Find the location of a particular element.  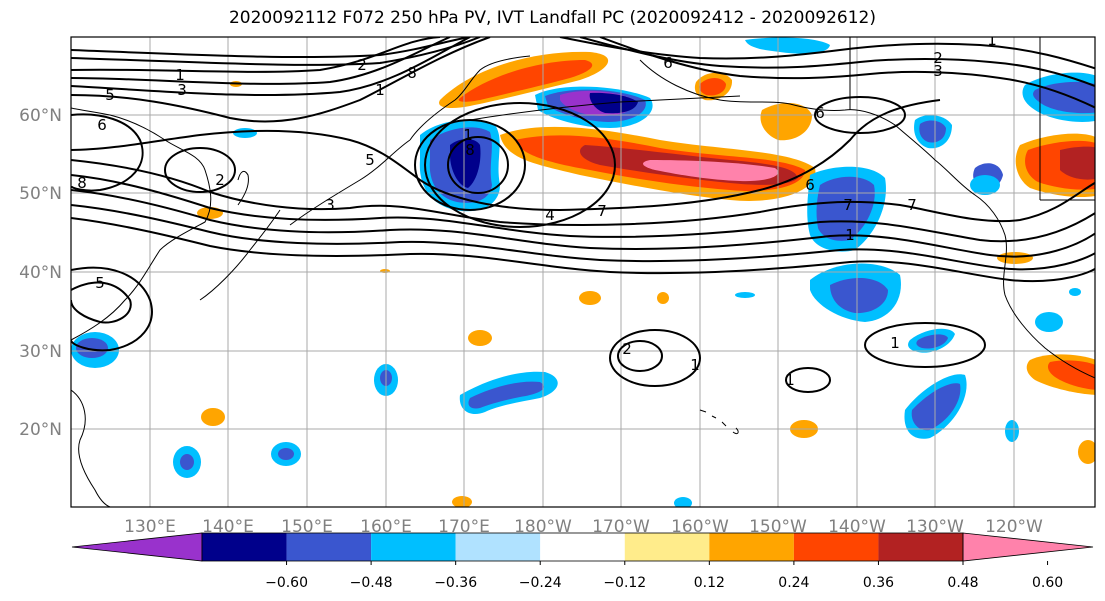

negative-anomaly-east-pacific-core is located at coordinates (859, 296).